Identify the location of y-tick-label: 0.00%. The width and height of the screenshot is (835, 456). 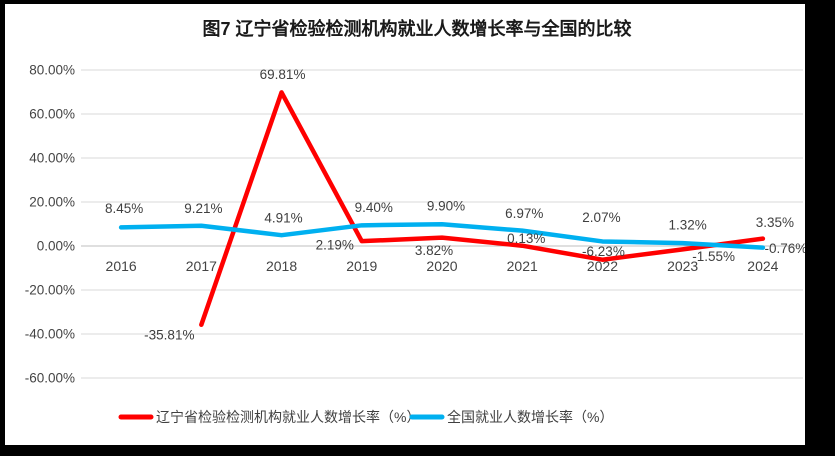
(56, 246).